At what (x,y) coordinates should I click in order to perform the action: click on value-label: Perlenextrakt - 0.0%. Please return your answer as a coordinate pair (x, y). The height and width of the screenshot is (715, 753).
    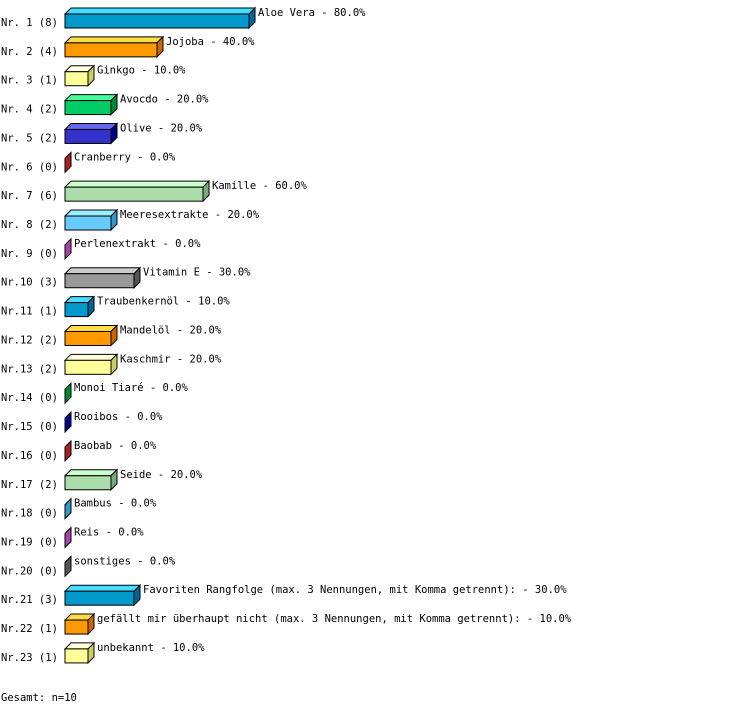
    Looking at the image, I should click on (137, 244).